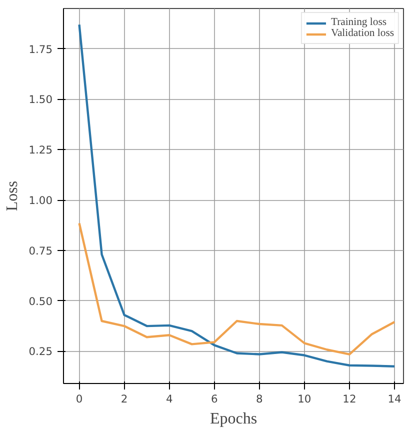  I want to click on x-tick-label: 6, so click(214, 399).